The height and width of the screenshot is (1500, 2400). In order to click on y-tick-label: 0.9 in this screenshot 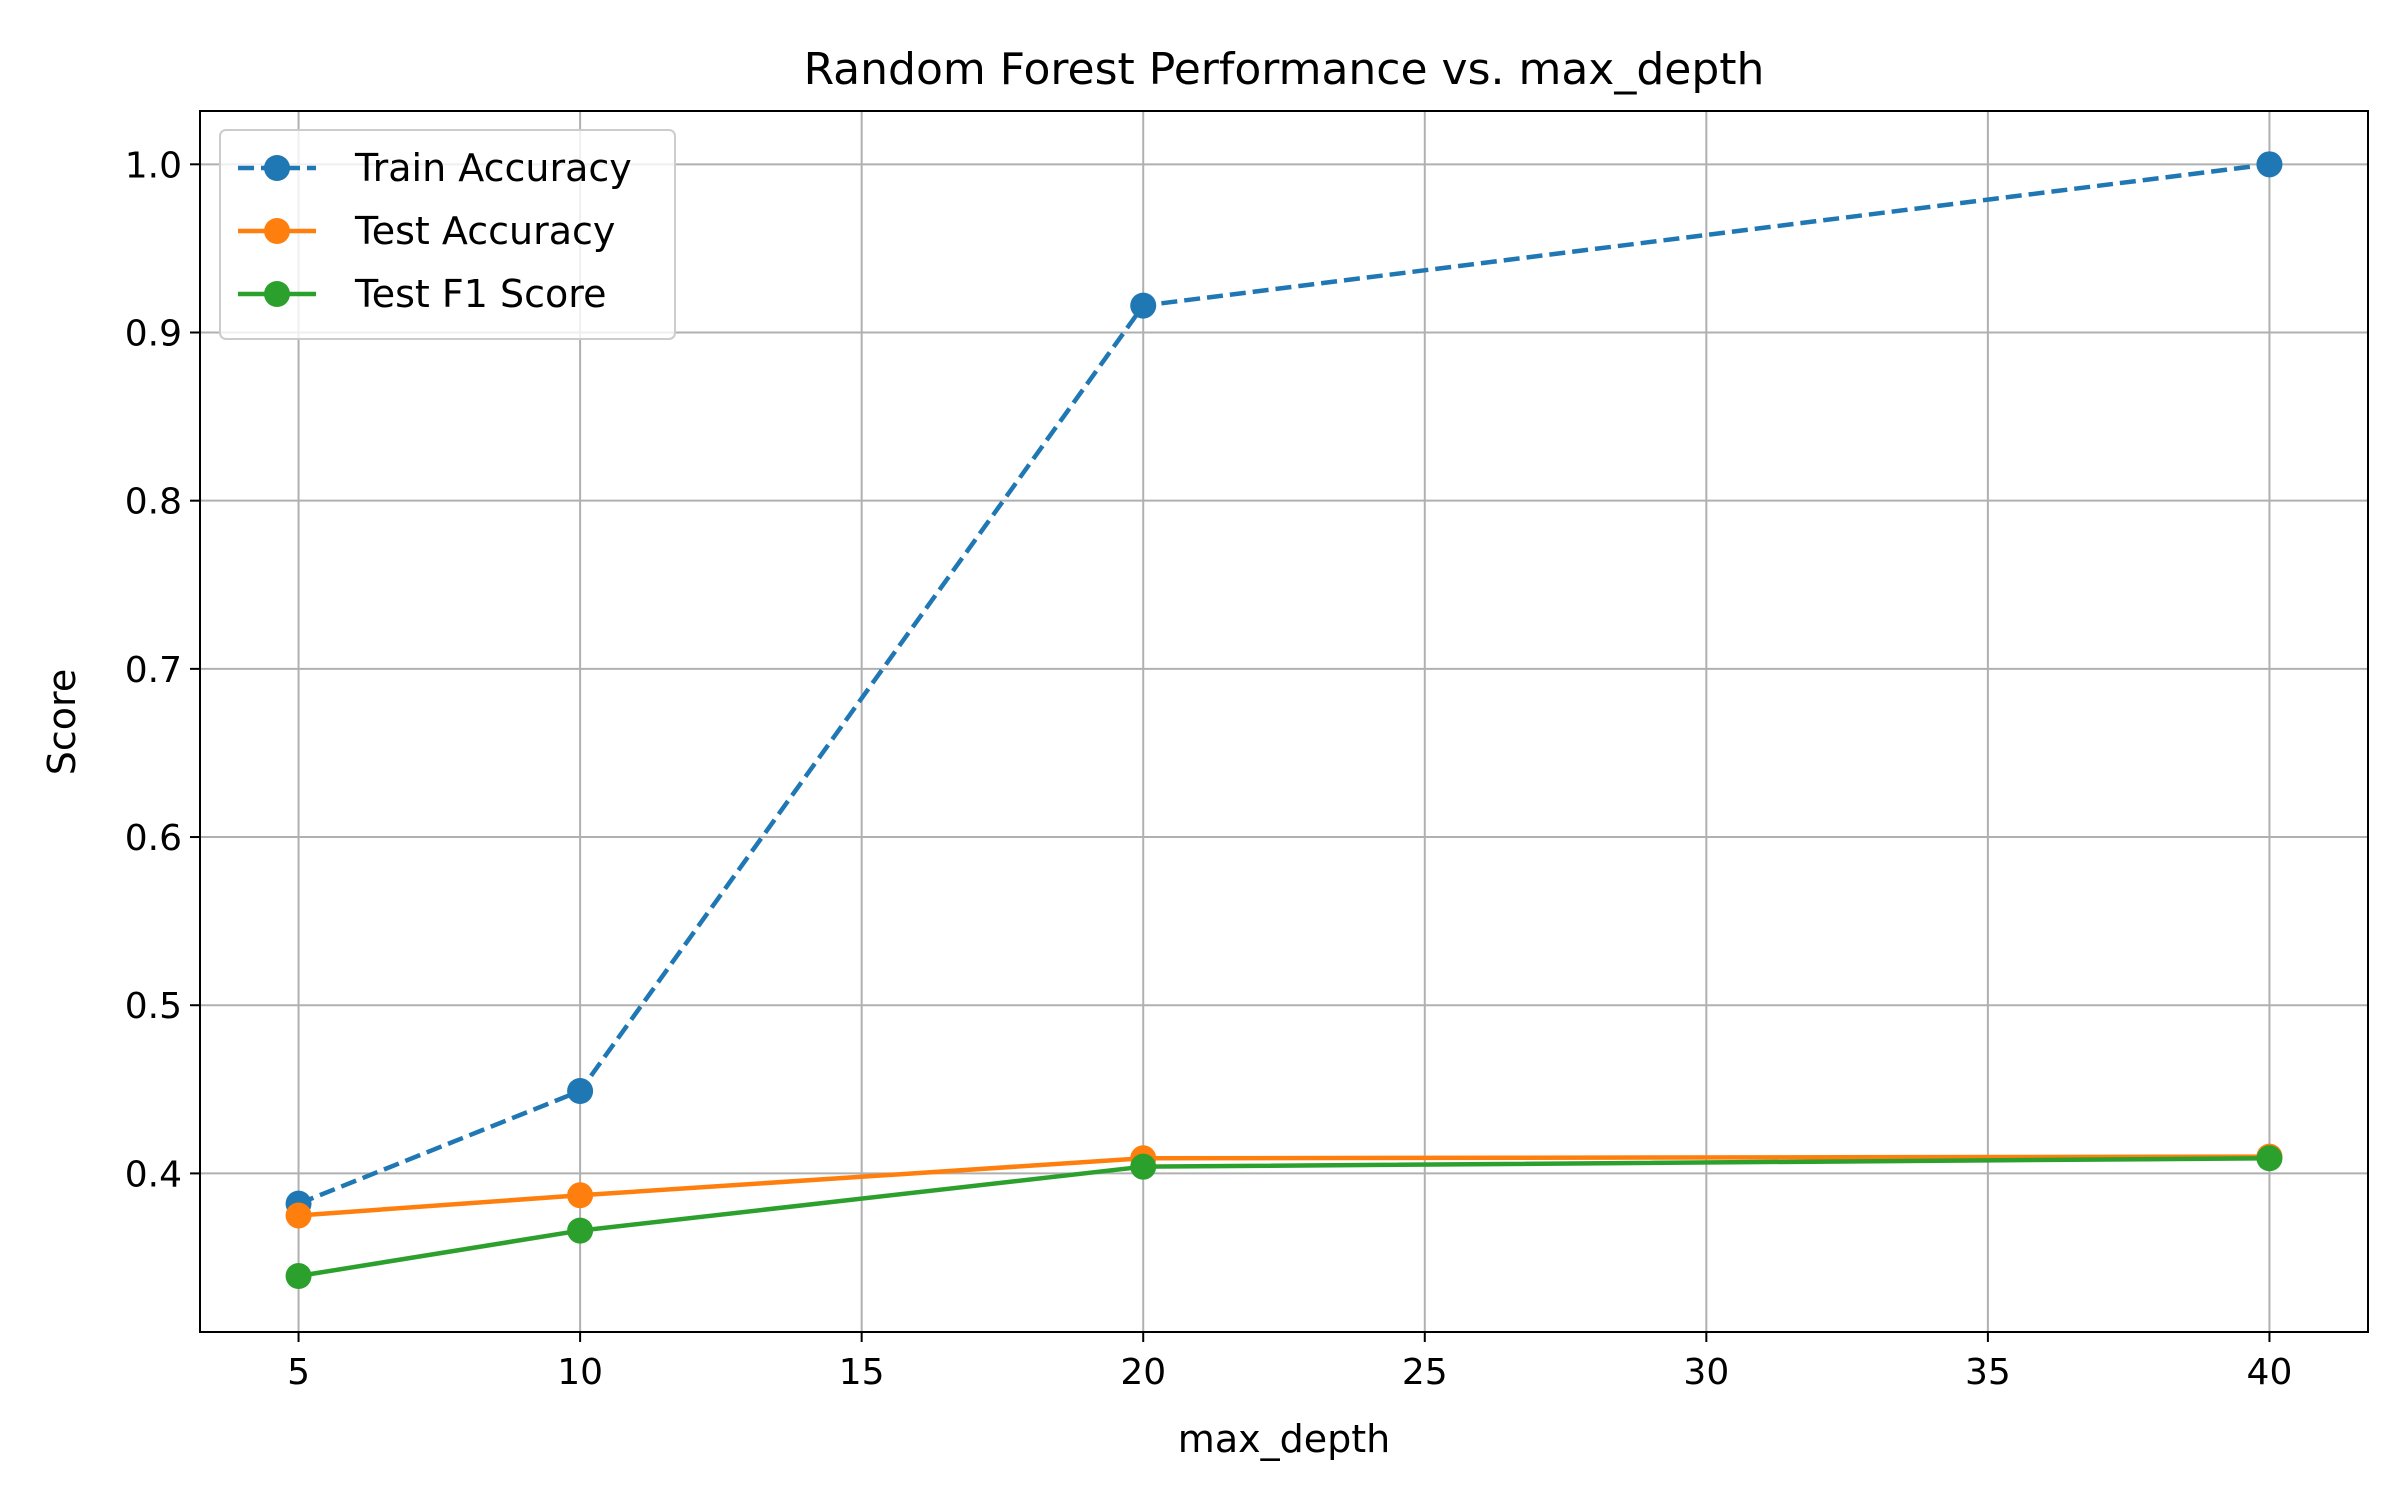, I will do `click(153, 333)`.